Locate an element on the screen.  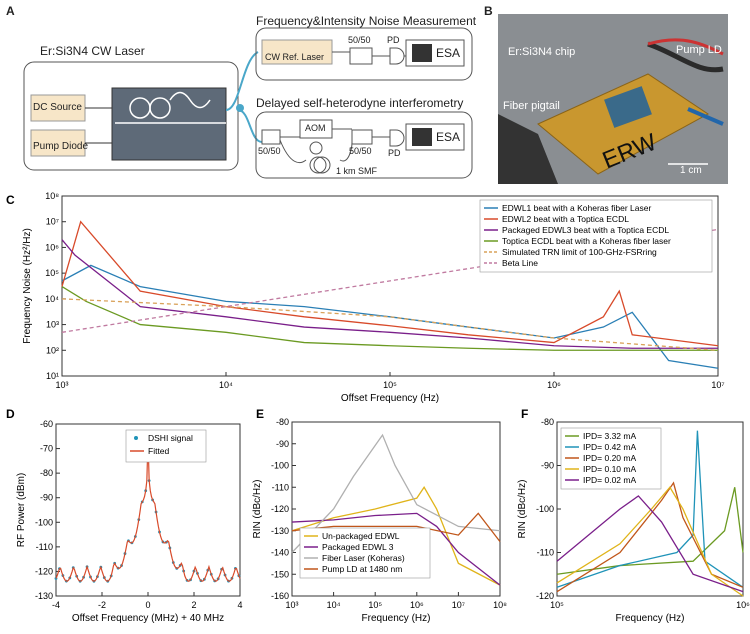
legend-entry: DSHI signal is located at coordinates (170, 438).